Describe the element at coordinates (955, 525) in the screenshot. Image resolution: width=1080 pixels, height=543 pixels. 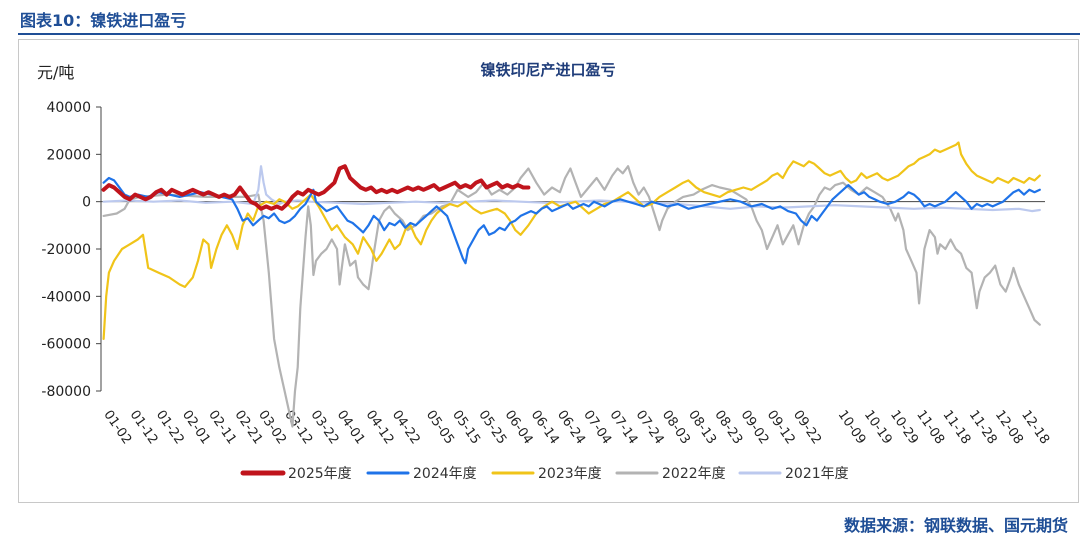
I see `source-note: 数据来源：钢联数据、国元期货` at that location.